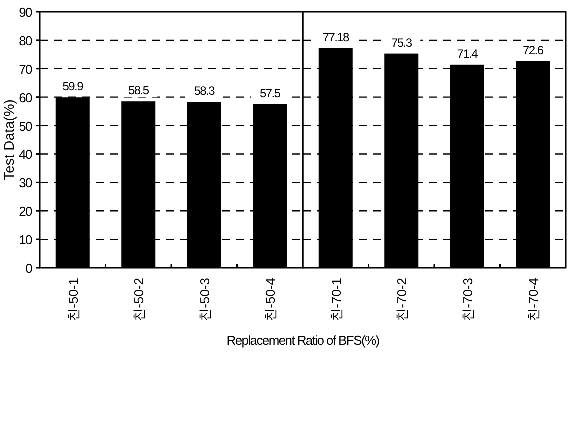 This screenshot has width=571, height=430. Describe the element at coordinates (468, 53) in the screenshot. I see `data-label: 71.4` at that location.